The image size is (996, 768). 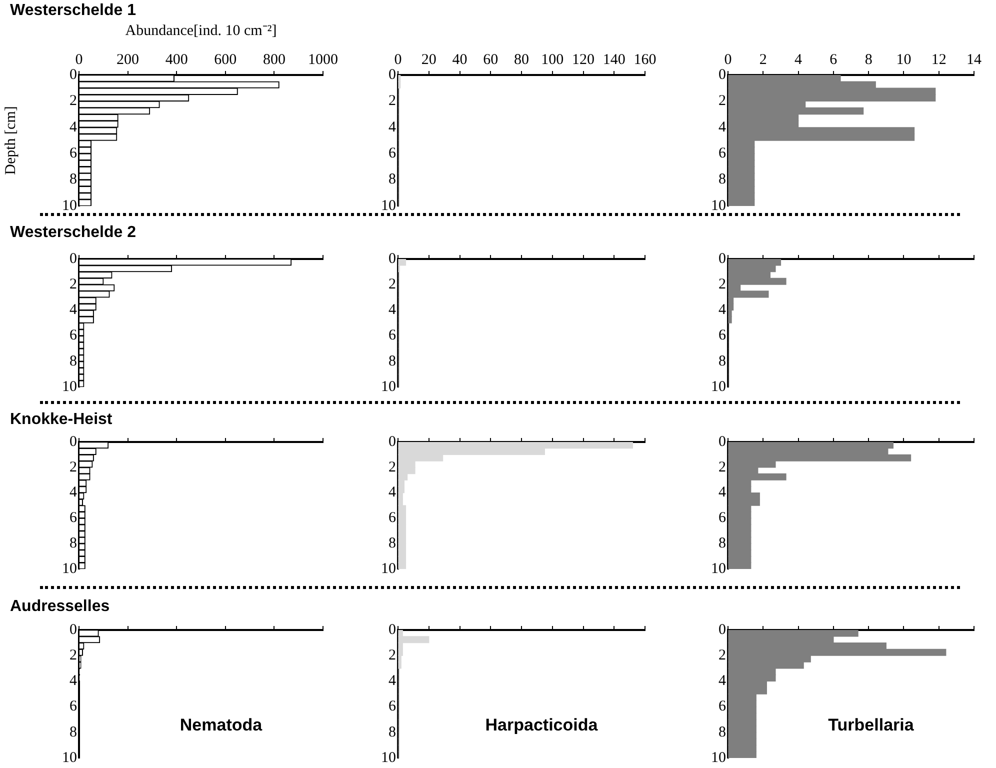 I want to click on x-axis-title: Abundance[ind. 10 cm⁻²], so click(x=201, y=30).